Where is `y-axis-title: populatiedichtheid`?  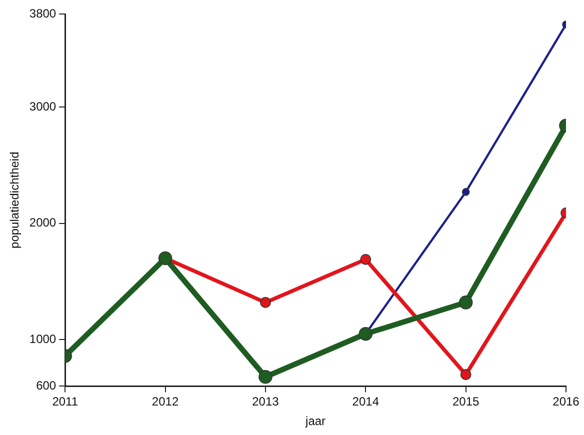 y-axis-title: populatiedichtheid is located at coordinates (15, 200).